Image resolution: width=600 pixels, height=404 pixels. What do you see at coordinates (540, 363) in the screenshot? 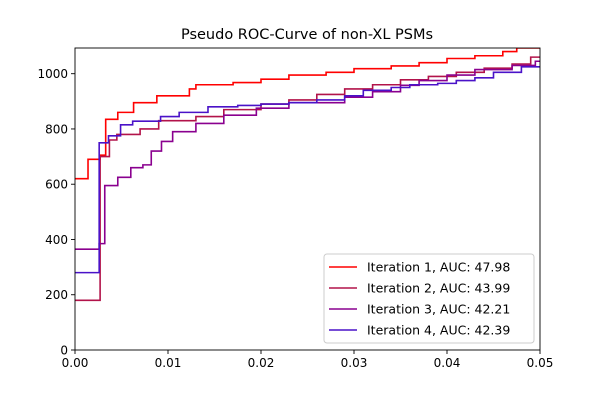
I see `x-tick-label: 0.05` at bounding box center [540, 363].